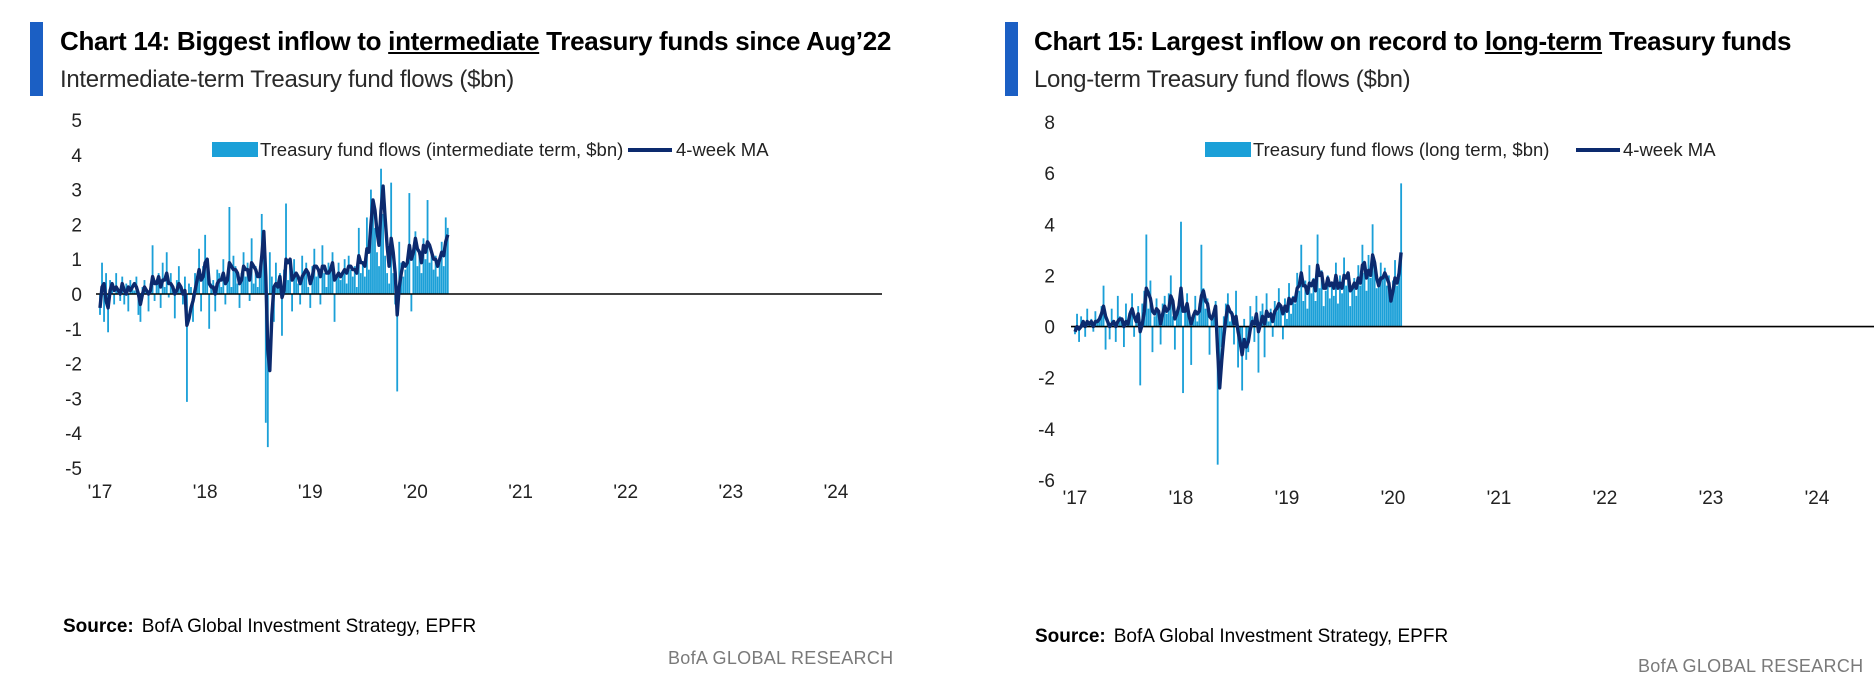 The height and width of the screenshot is (698, 1876). I want to click on x-tick-label: '17, so click(100, 492).